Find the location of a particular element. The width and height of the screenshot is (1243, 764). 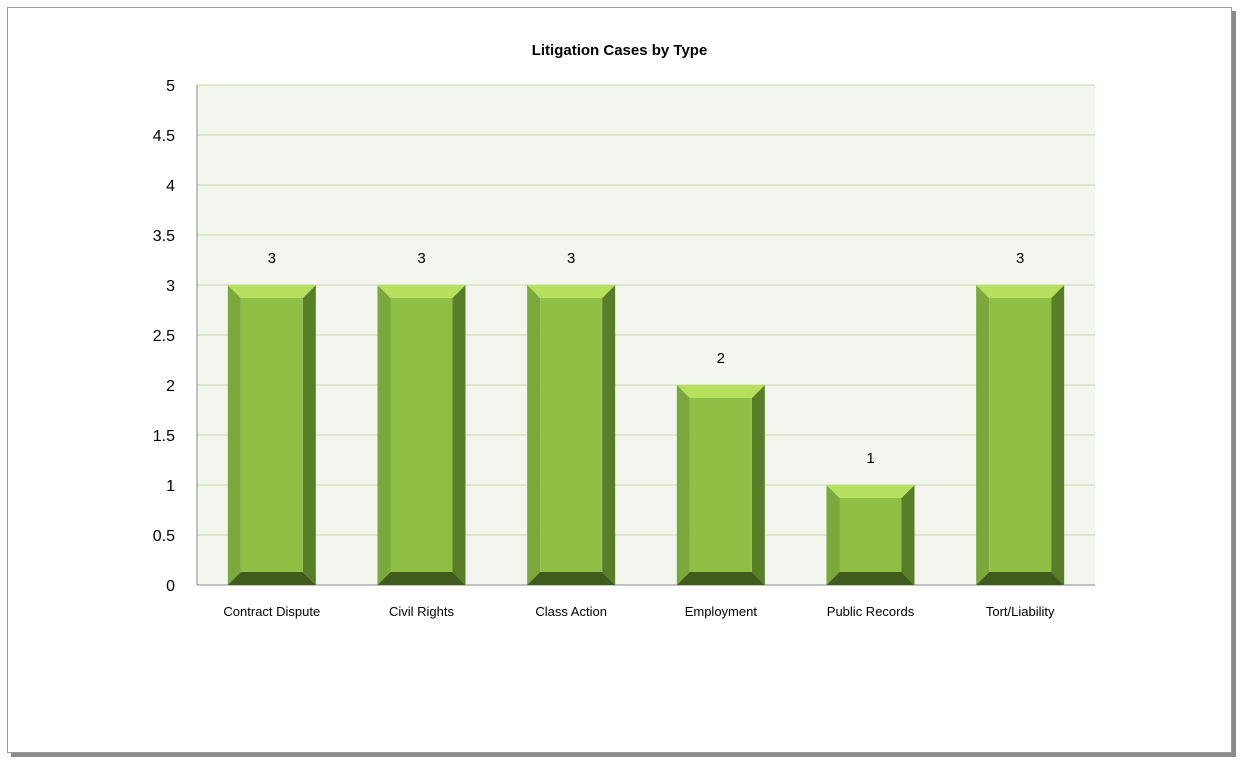

y-tick-label: 1 is located at coordinates (170, 486).